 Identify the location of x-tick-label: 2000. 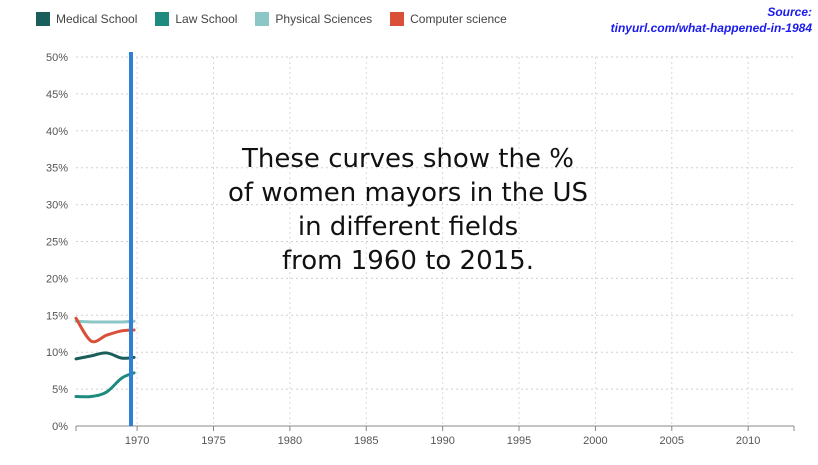
(595, 441).